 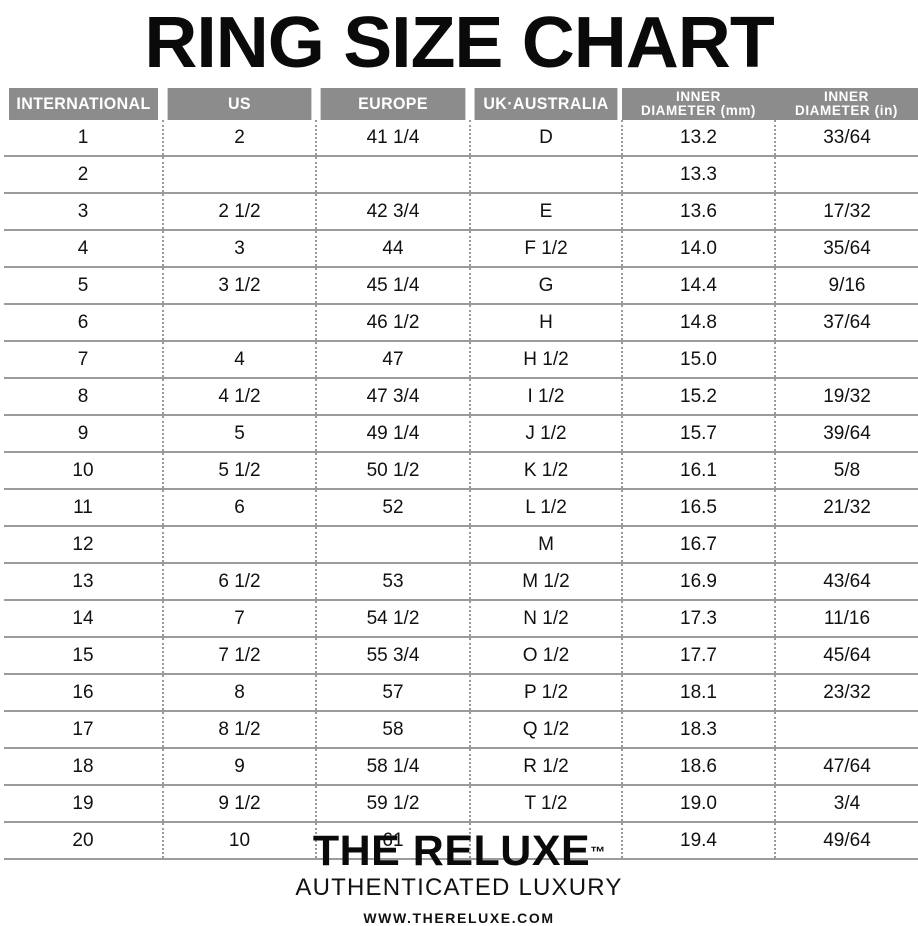 What do you see at coordinates (461, 656) in the screenshot?
I see `table-row: 15 7 1/2 55 3/4 O 1/2 17.7 45/64` at bounding box center [461, 656].